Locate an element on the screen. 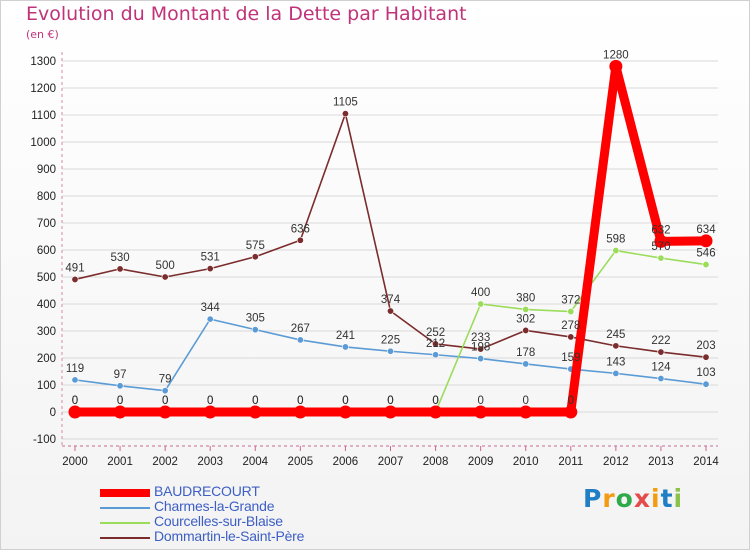 The height and width of the screenshot is (550, 750). data-label-charmes-la-grande: 241 is located at coordinates (345, 336).